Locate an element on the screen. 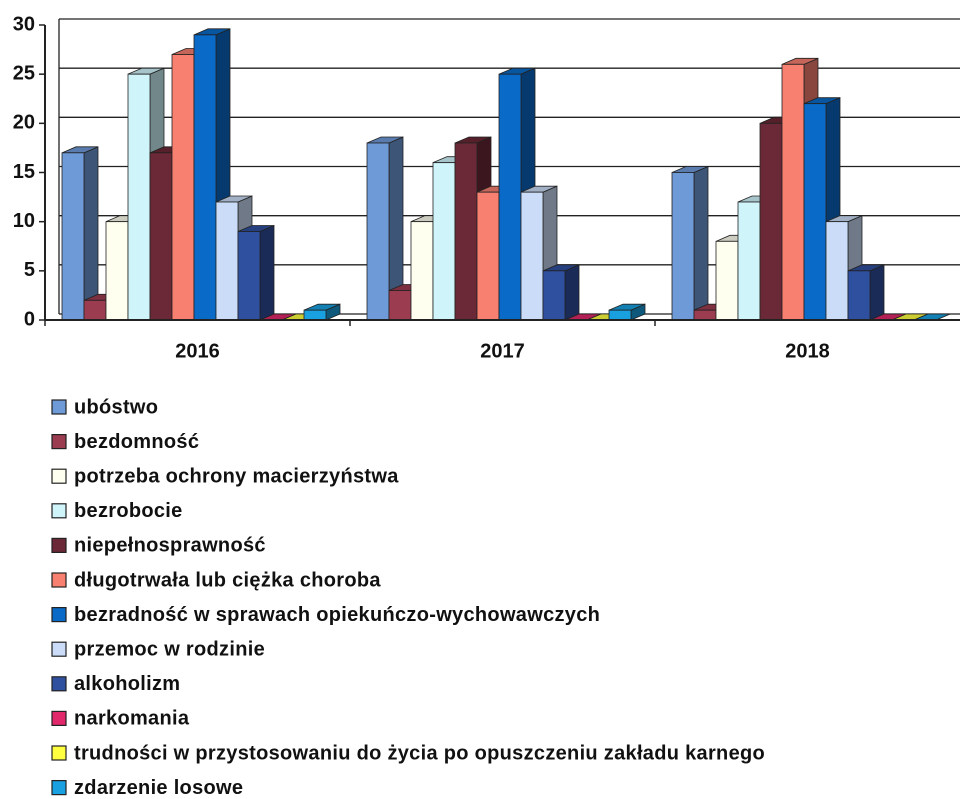 The image size is (964, 799). legend-label: potrzeba ochrony macierzyństwa is located at coordinates (236, 476).